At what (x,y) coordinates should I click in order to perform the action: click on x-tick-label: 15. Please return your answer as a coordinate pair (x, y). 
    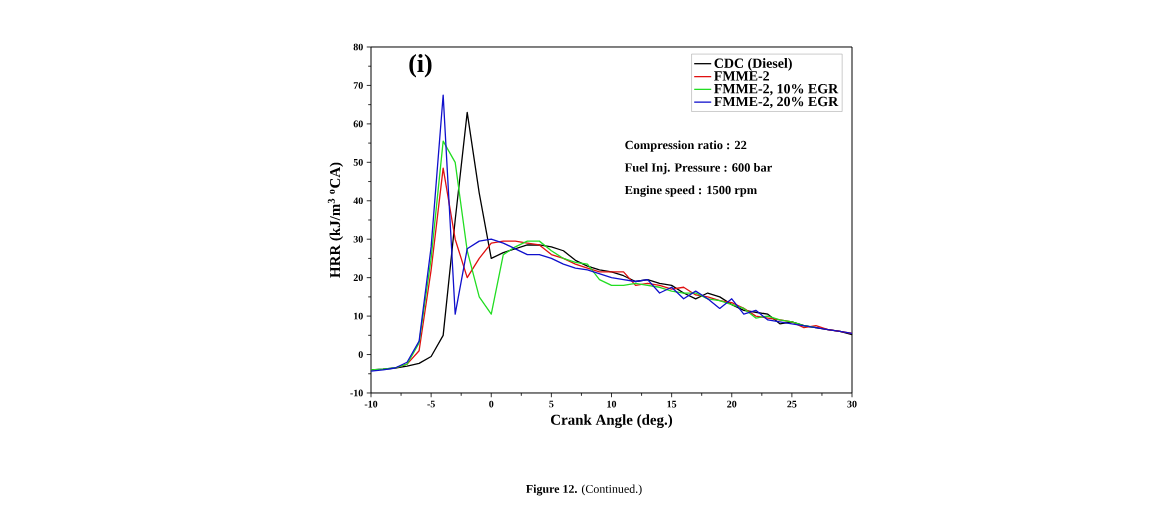
    Looking at the image, I should click on (672, 404).